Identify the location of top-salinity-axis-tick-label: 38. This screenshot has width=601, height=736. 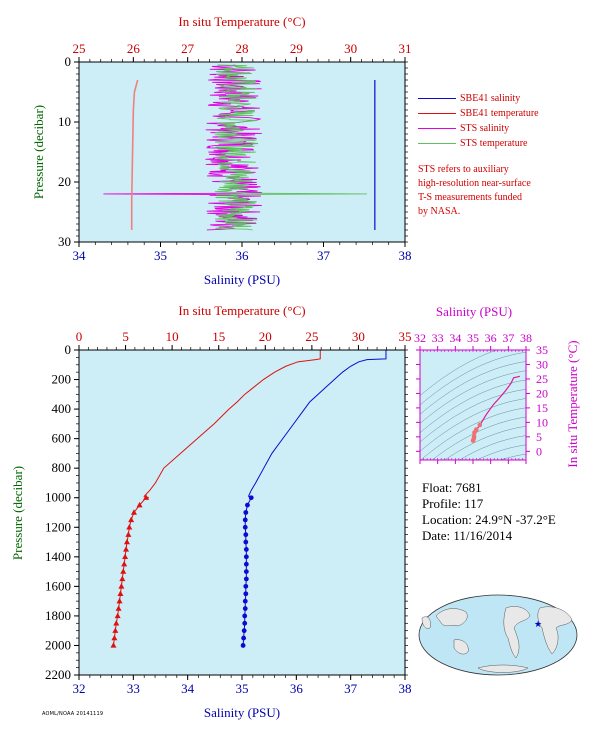
(405, 255).